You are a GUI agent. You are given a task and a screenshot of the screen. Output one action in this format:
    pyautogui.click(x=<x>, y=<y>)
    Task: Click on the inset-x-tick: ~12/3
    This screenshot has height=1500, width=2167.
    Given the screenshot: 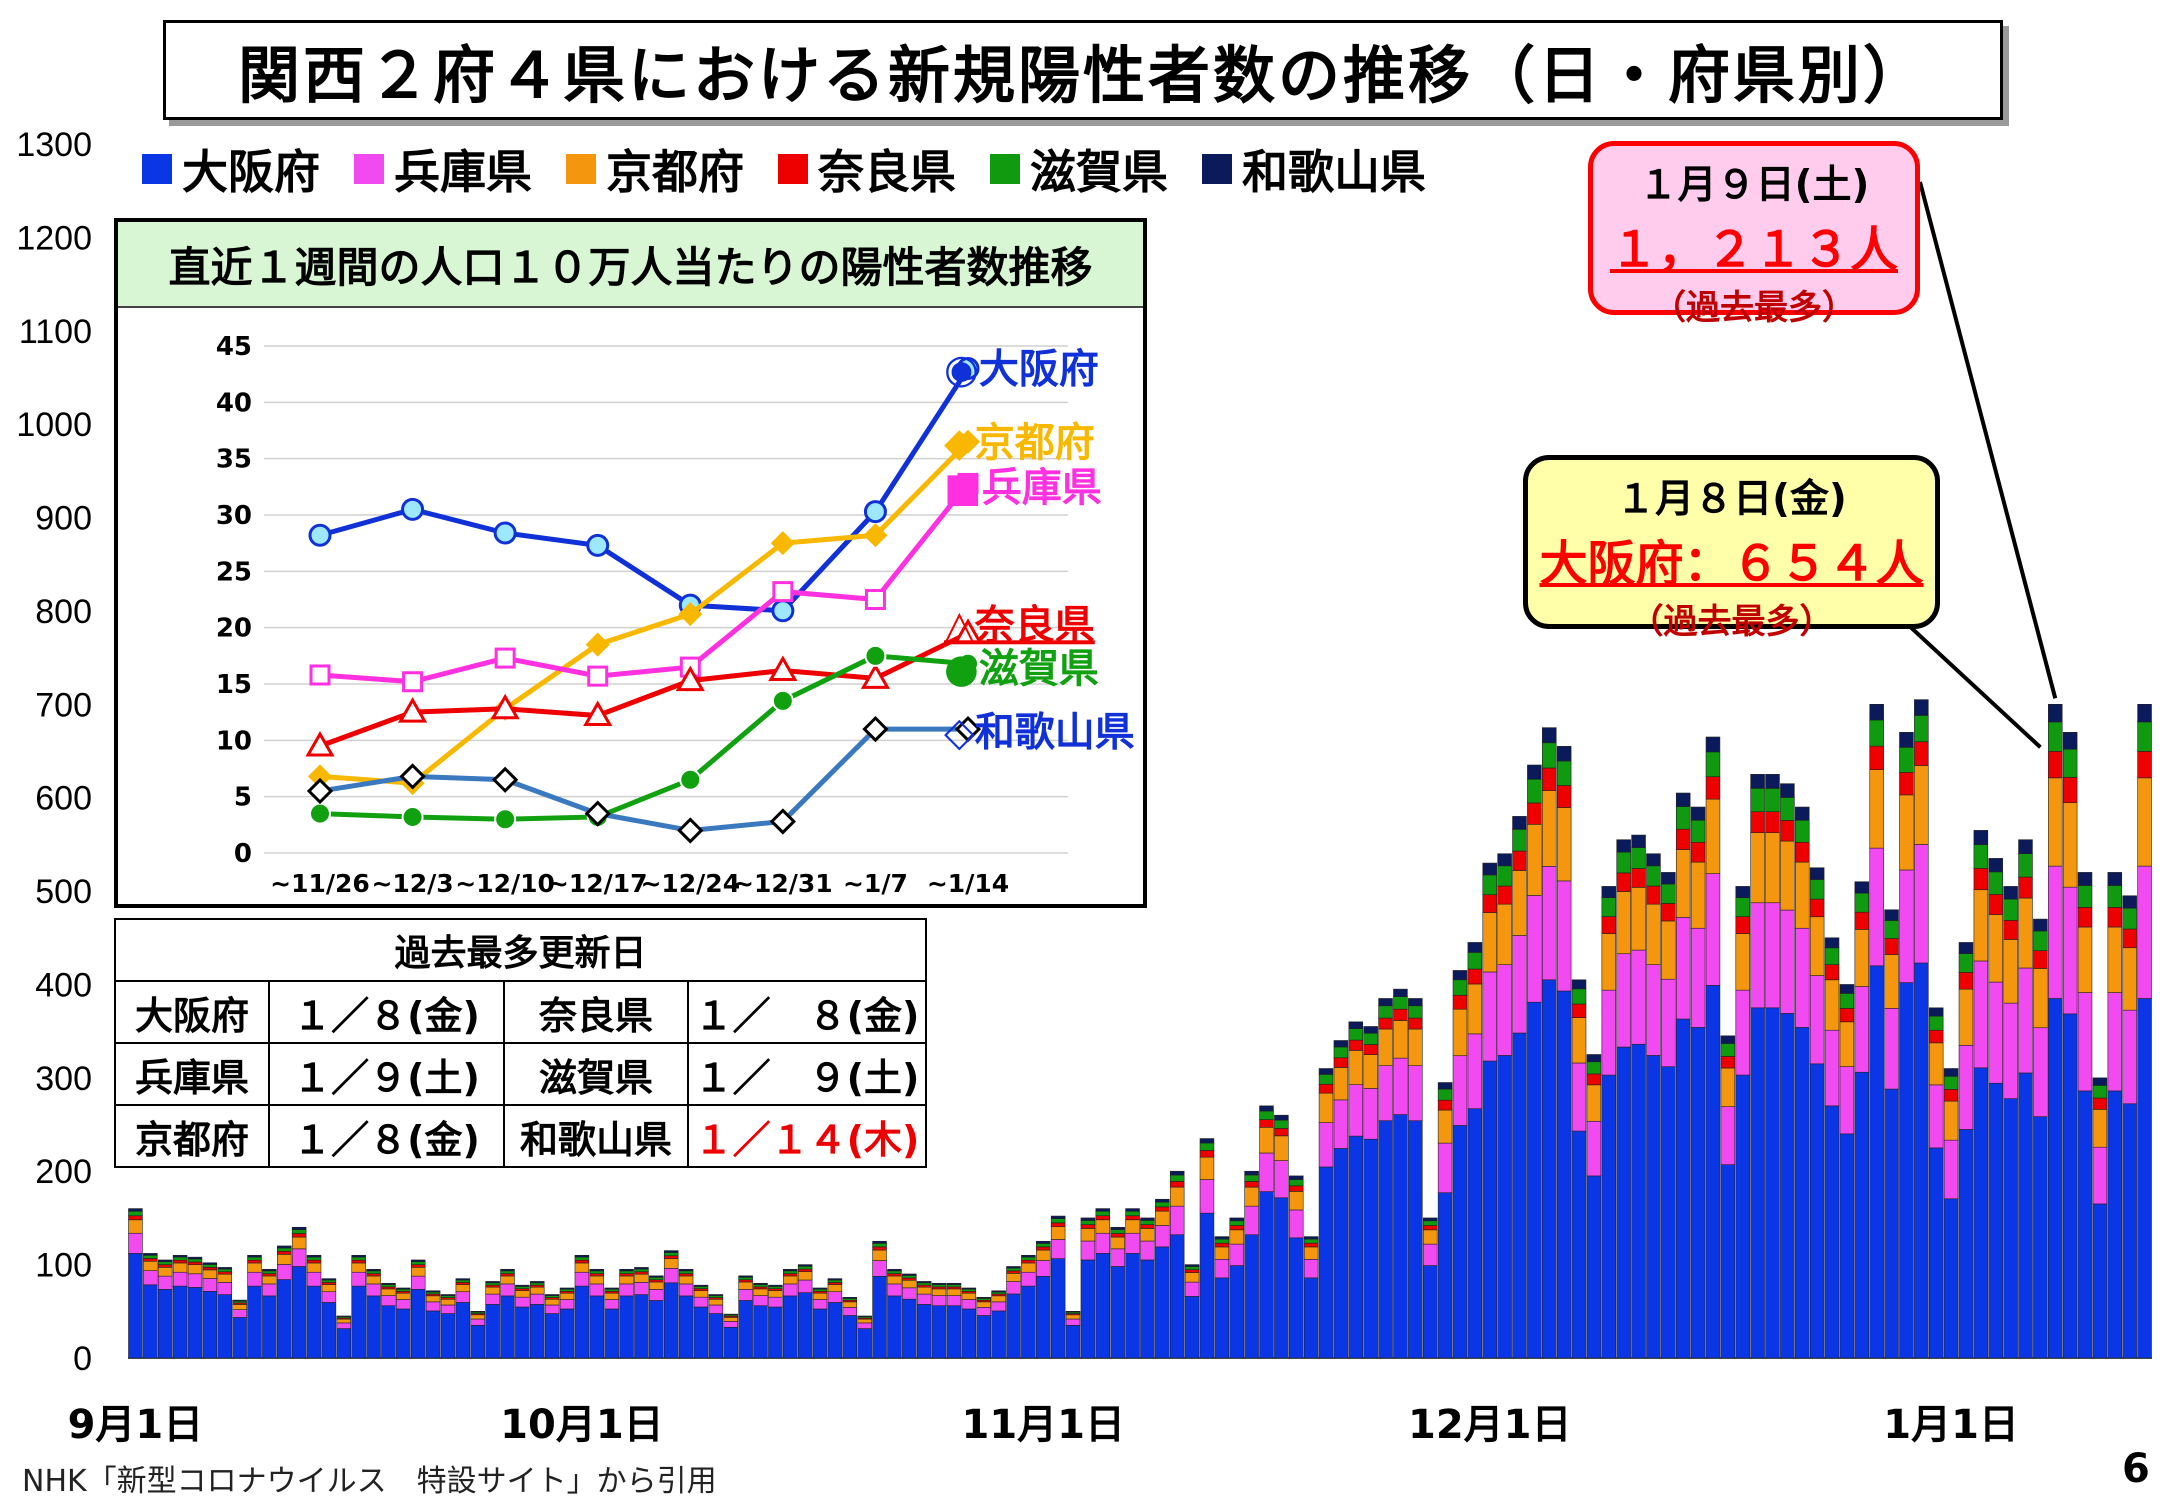 What is the action you would take?
    pyautogui.click(x=412, y=883)
    